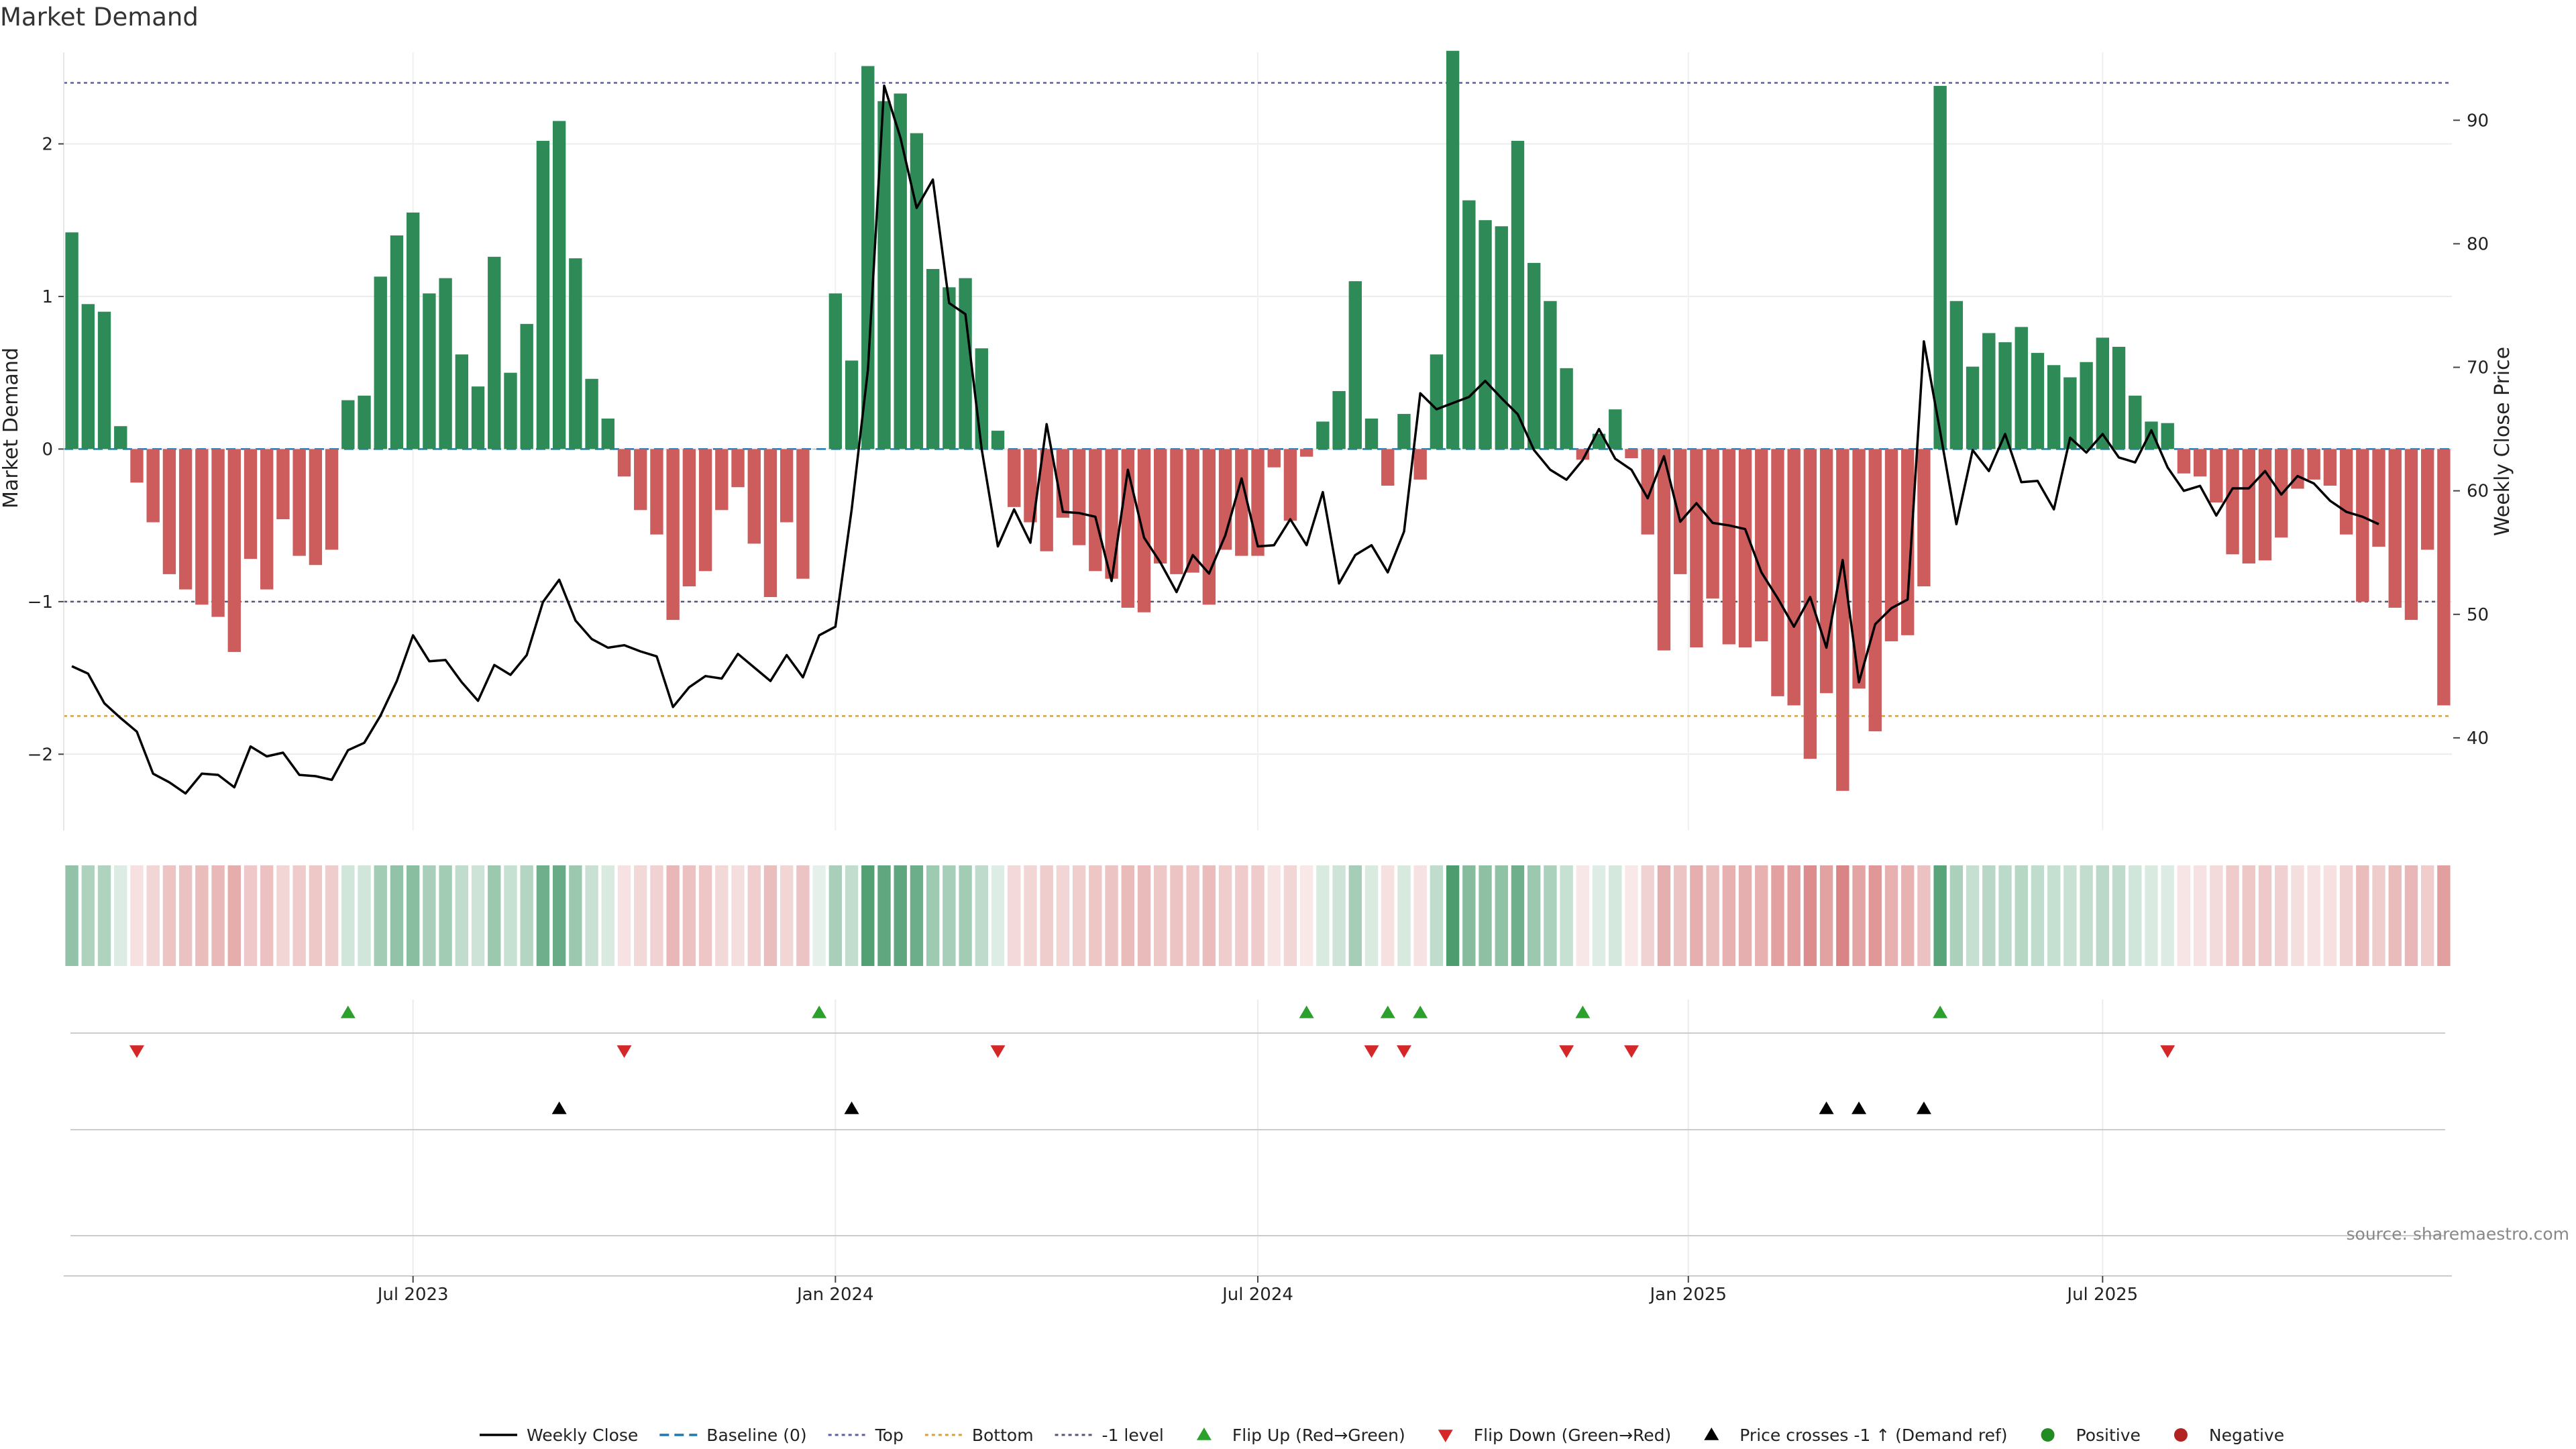  I want to click on flip-up-marker, so click(1940, 1012).